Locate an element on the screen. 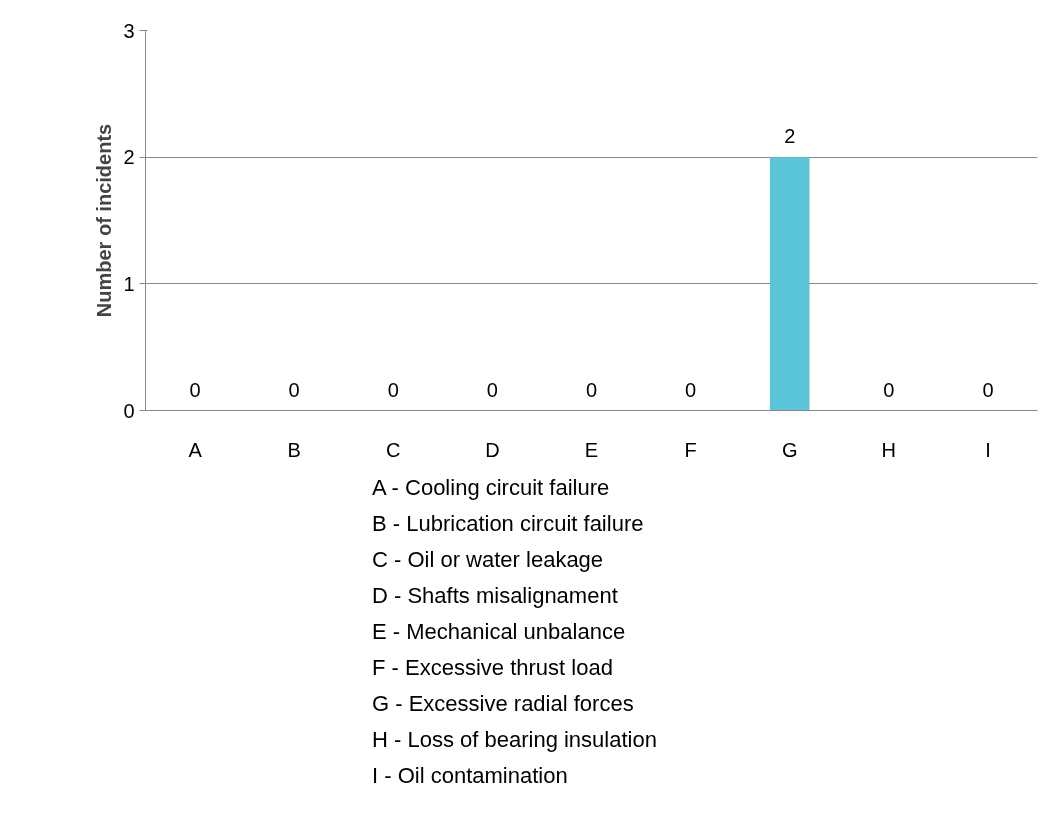 The image size is (1062, 818). x-tick-label: G is located at coordinates (789, 449).